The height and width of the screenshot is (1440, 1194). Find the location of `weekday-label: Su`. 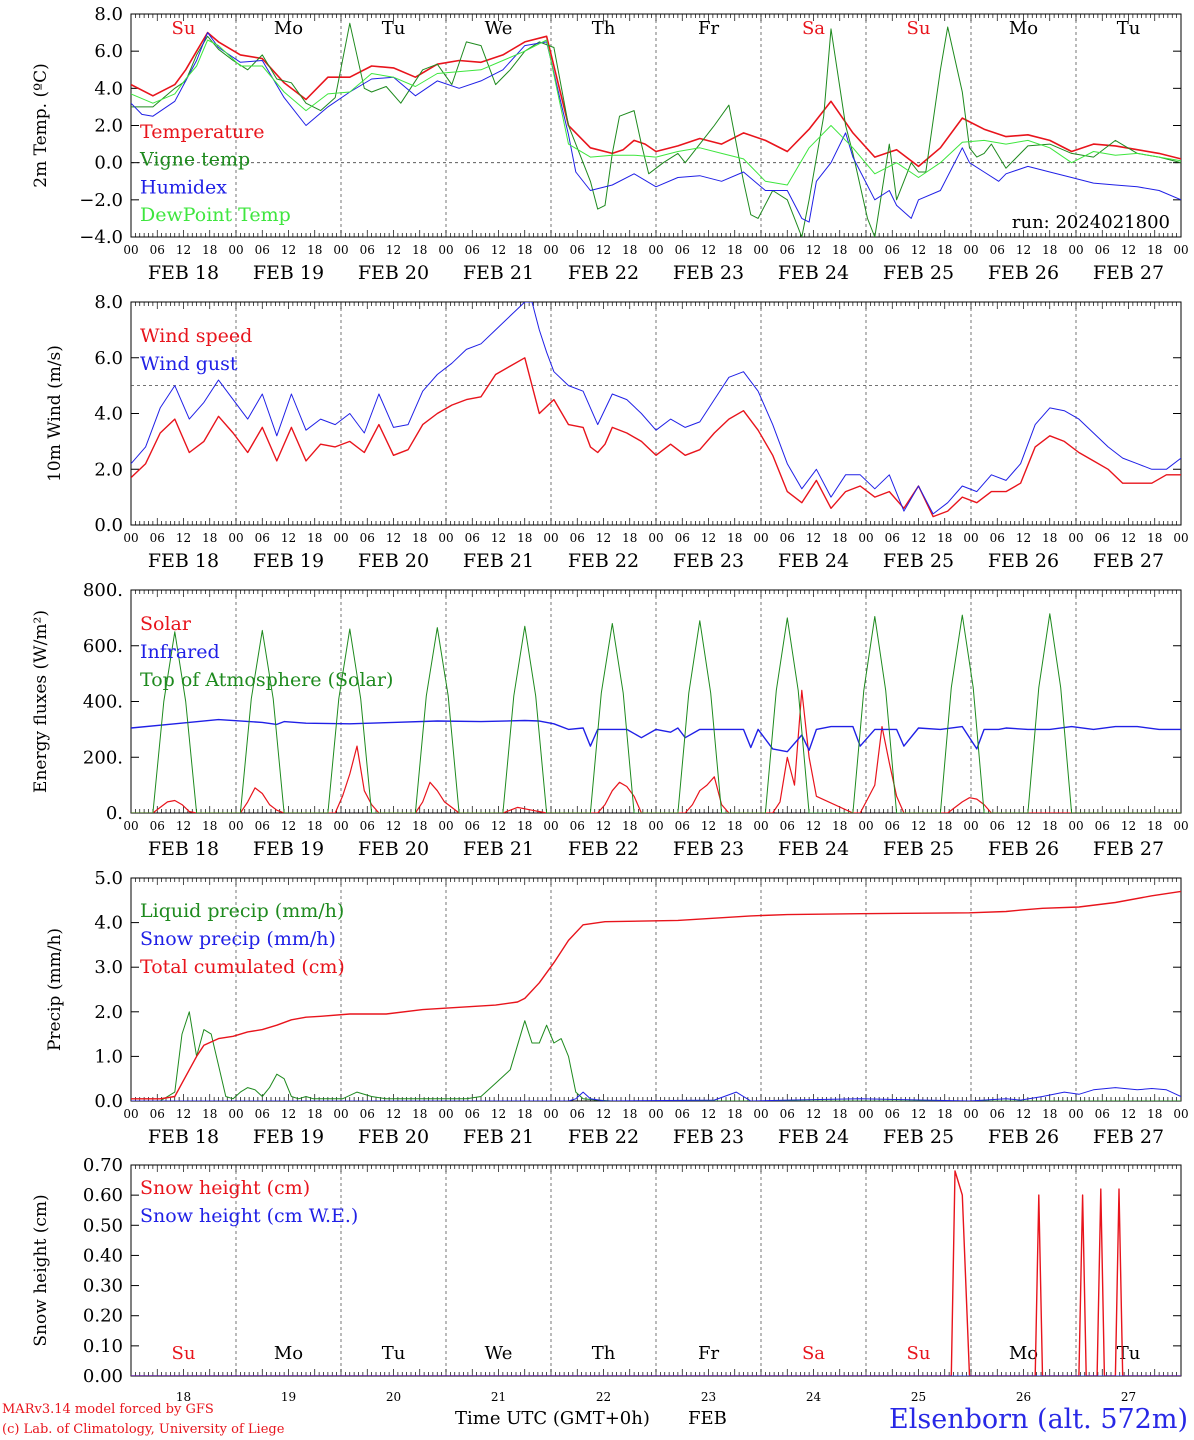

weekday-label: Su is located at coordinates (184, 28).